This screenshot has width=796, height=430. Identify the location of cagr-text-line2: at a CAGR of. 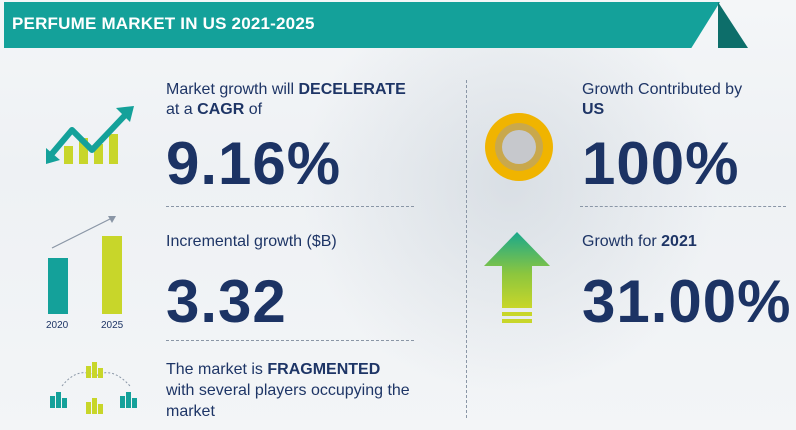
(214, 110).